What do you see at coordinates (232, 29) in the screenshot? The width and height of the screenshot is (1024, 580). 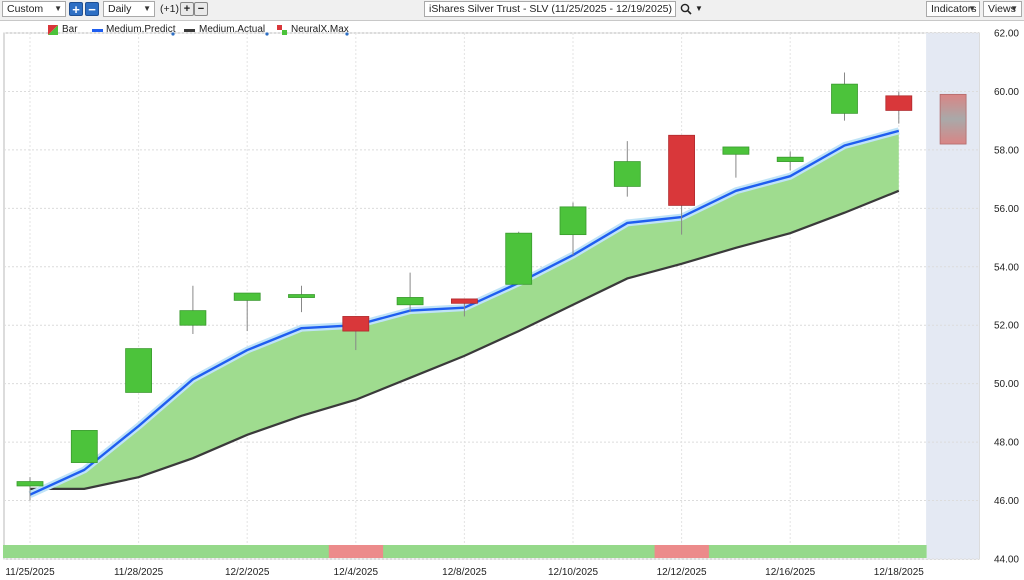 I see `legend-medium-actual: Medium.Actual` at bounding box center [232, 29].